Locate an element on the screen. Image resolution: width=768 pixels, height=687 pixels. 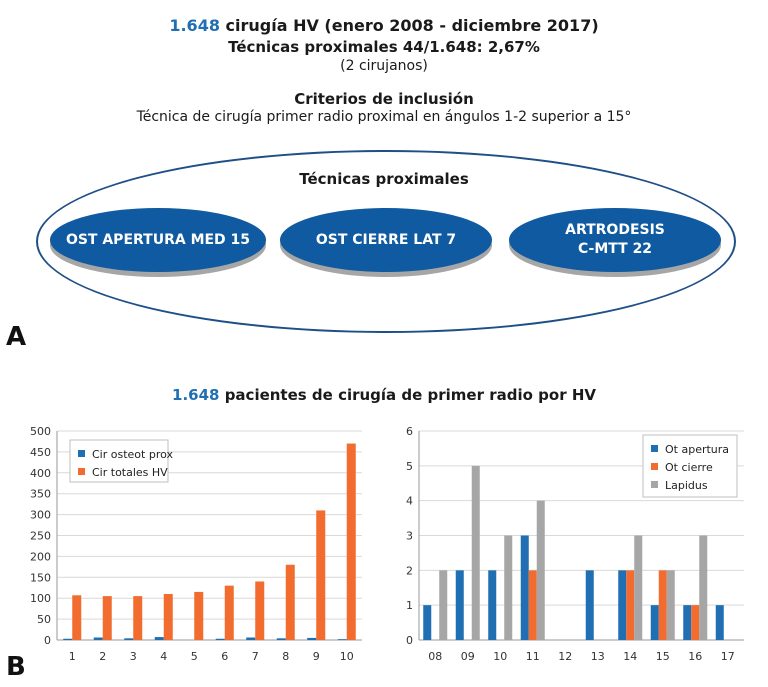
x-tick-label: 6 is located at coordinates (224, 655).